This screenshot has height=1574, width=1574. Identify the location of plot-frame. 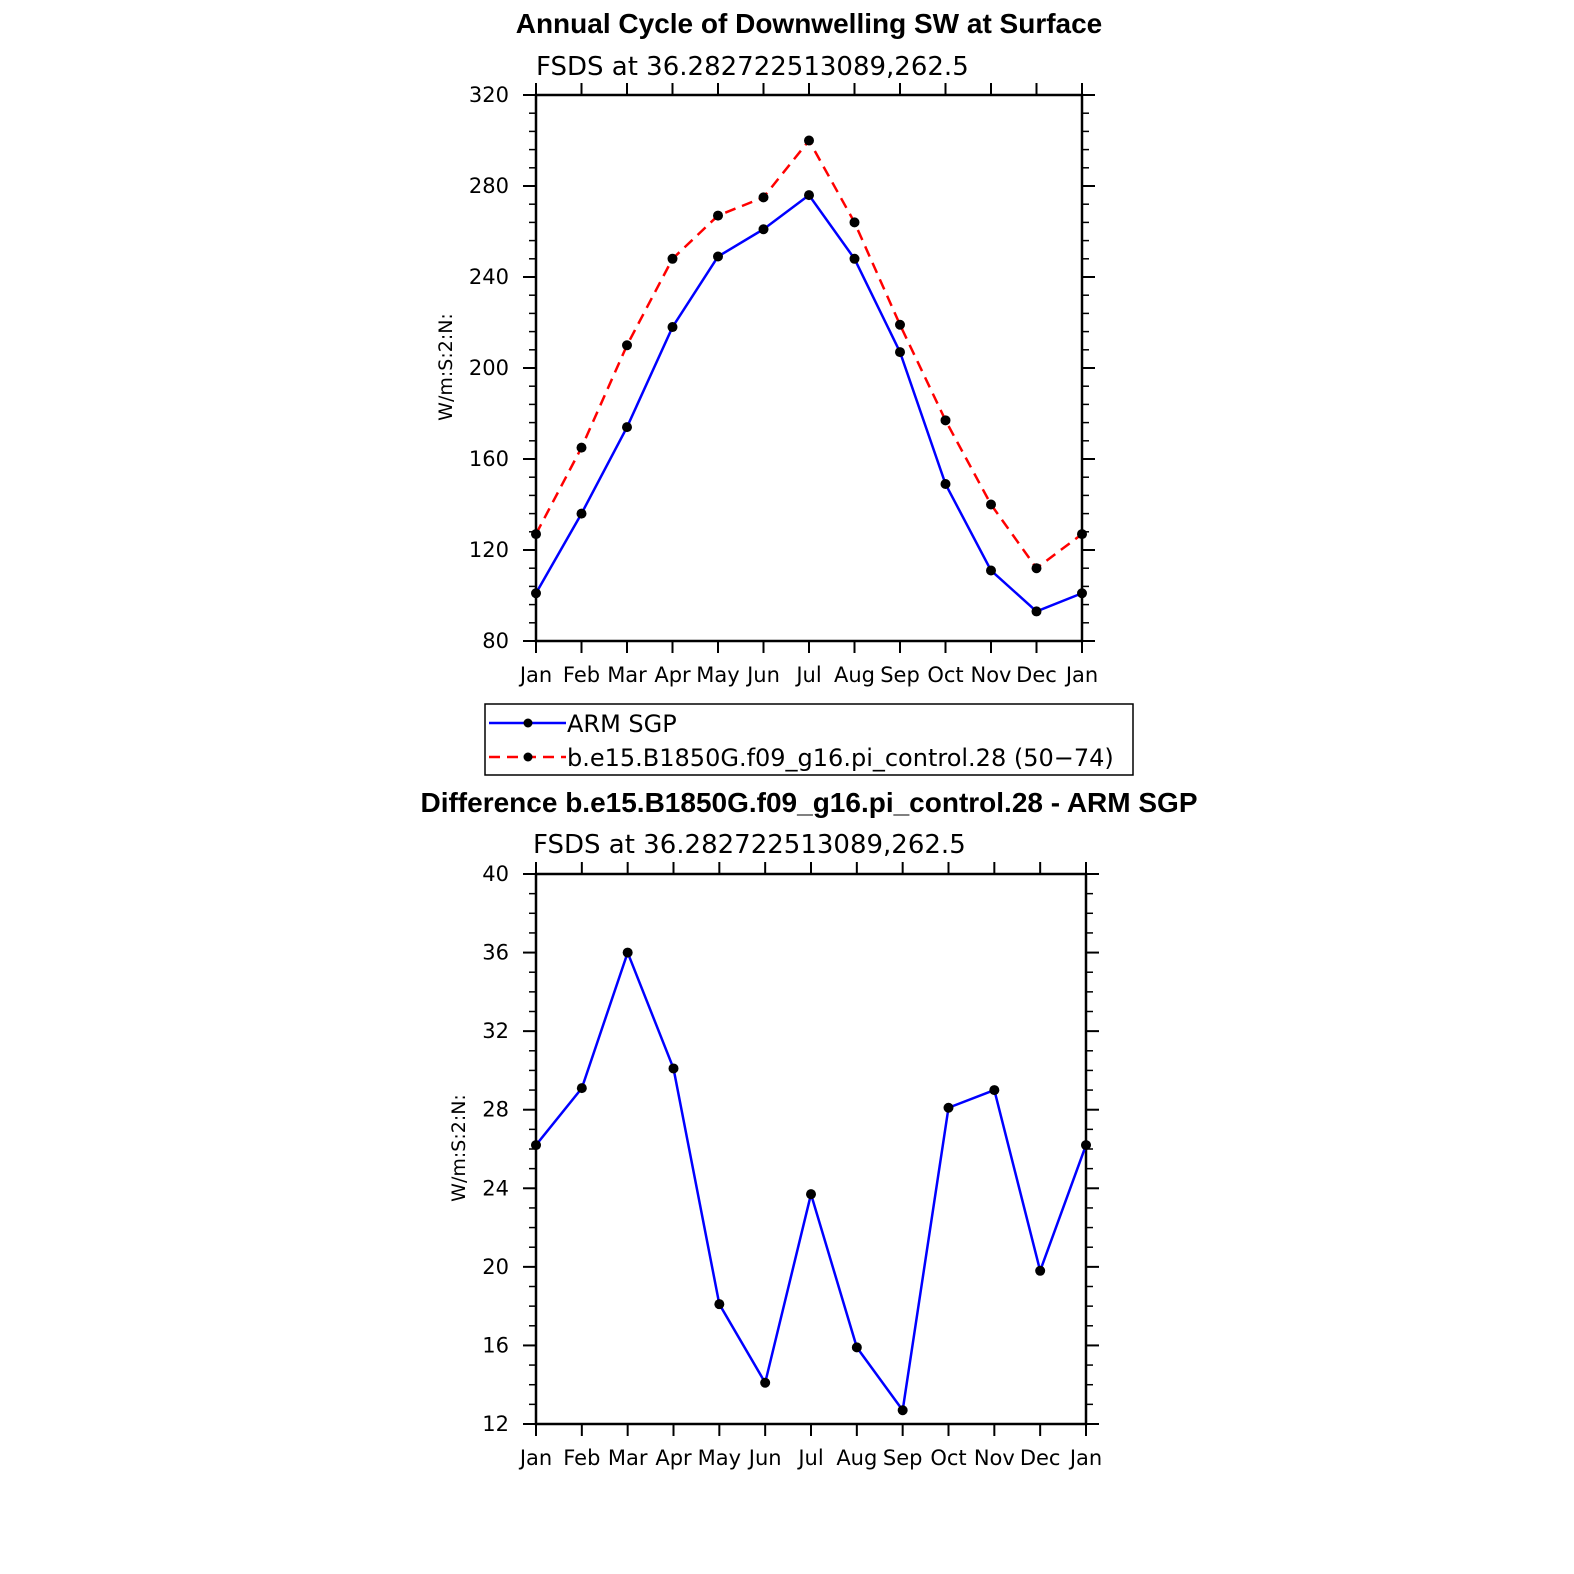
(811, 1149).